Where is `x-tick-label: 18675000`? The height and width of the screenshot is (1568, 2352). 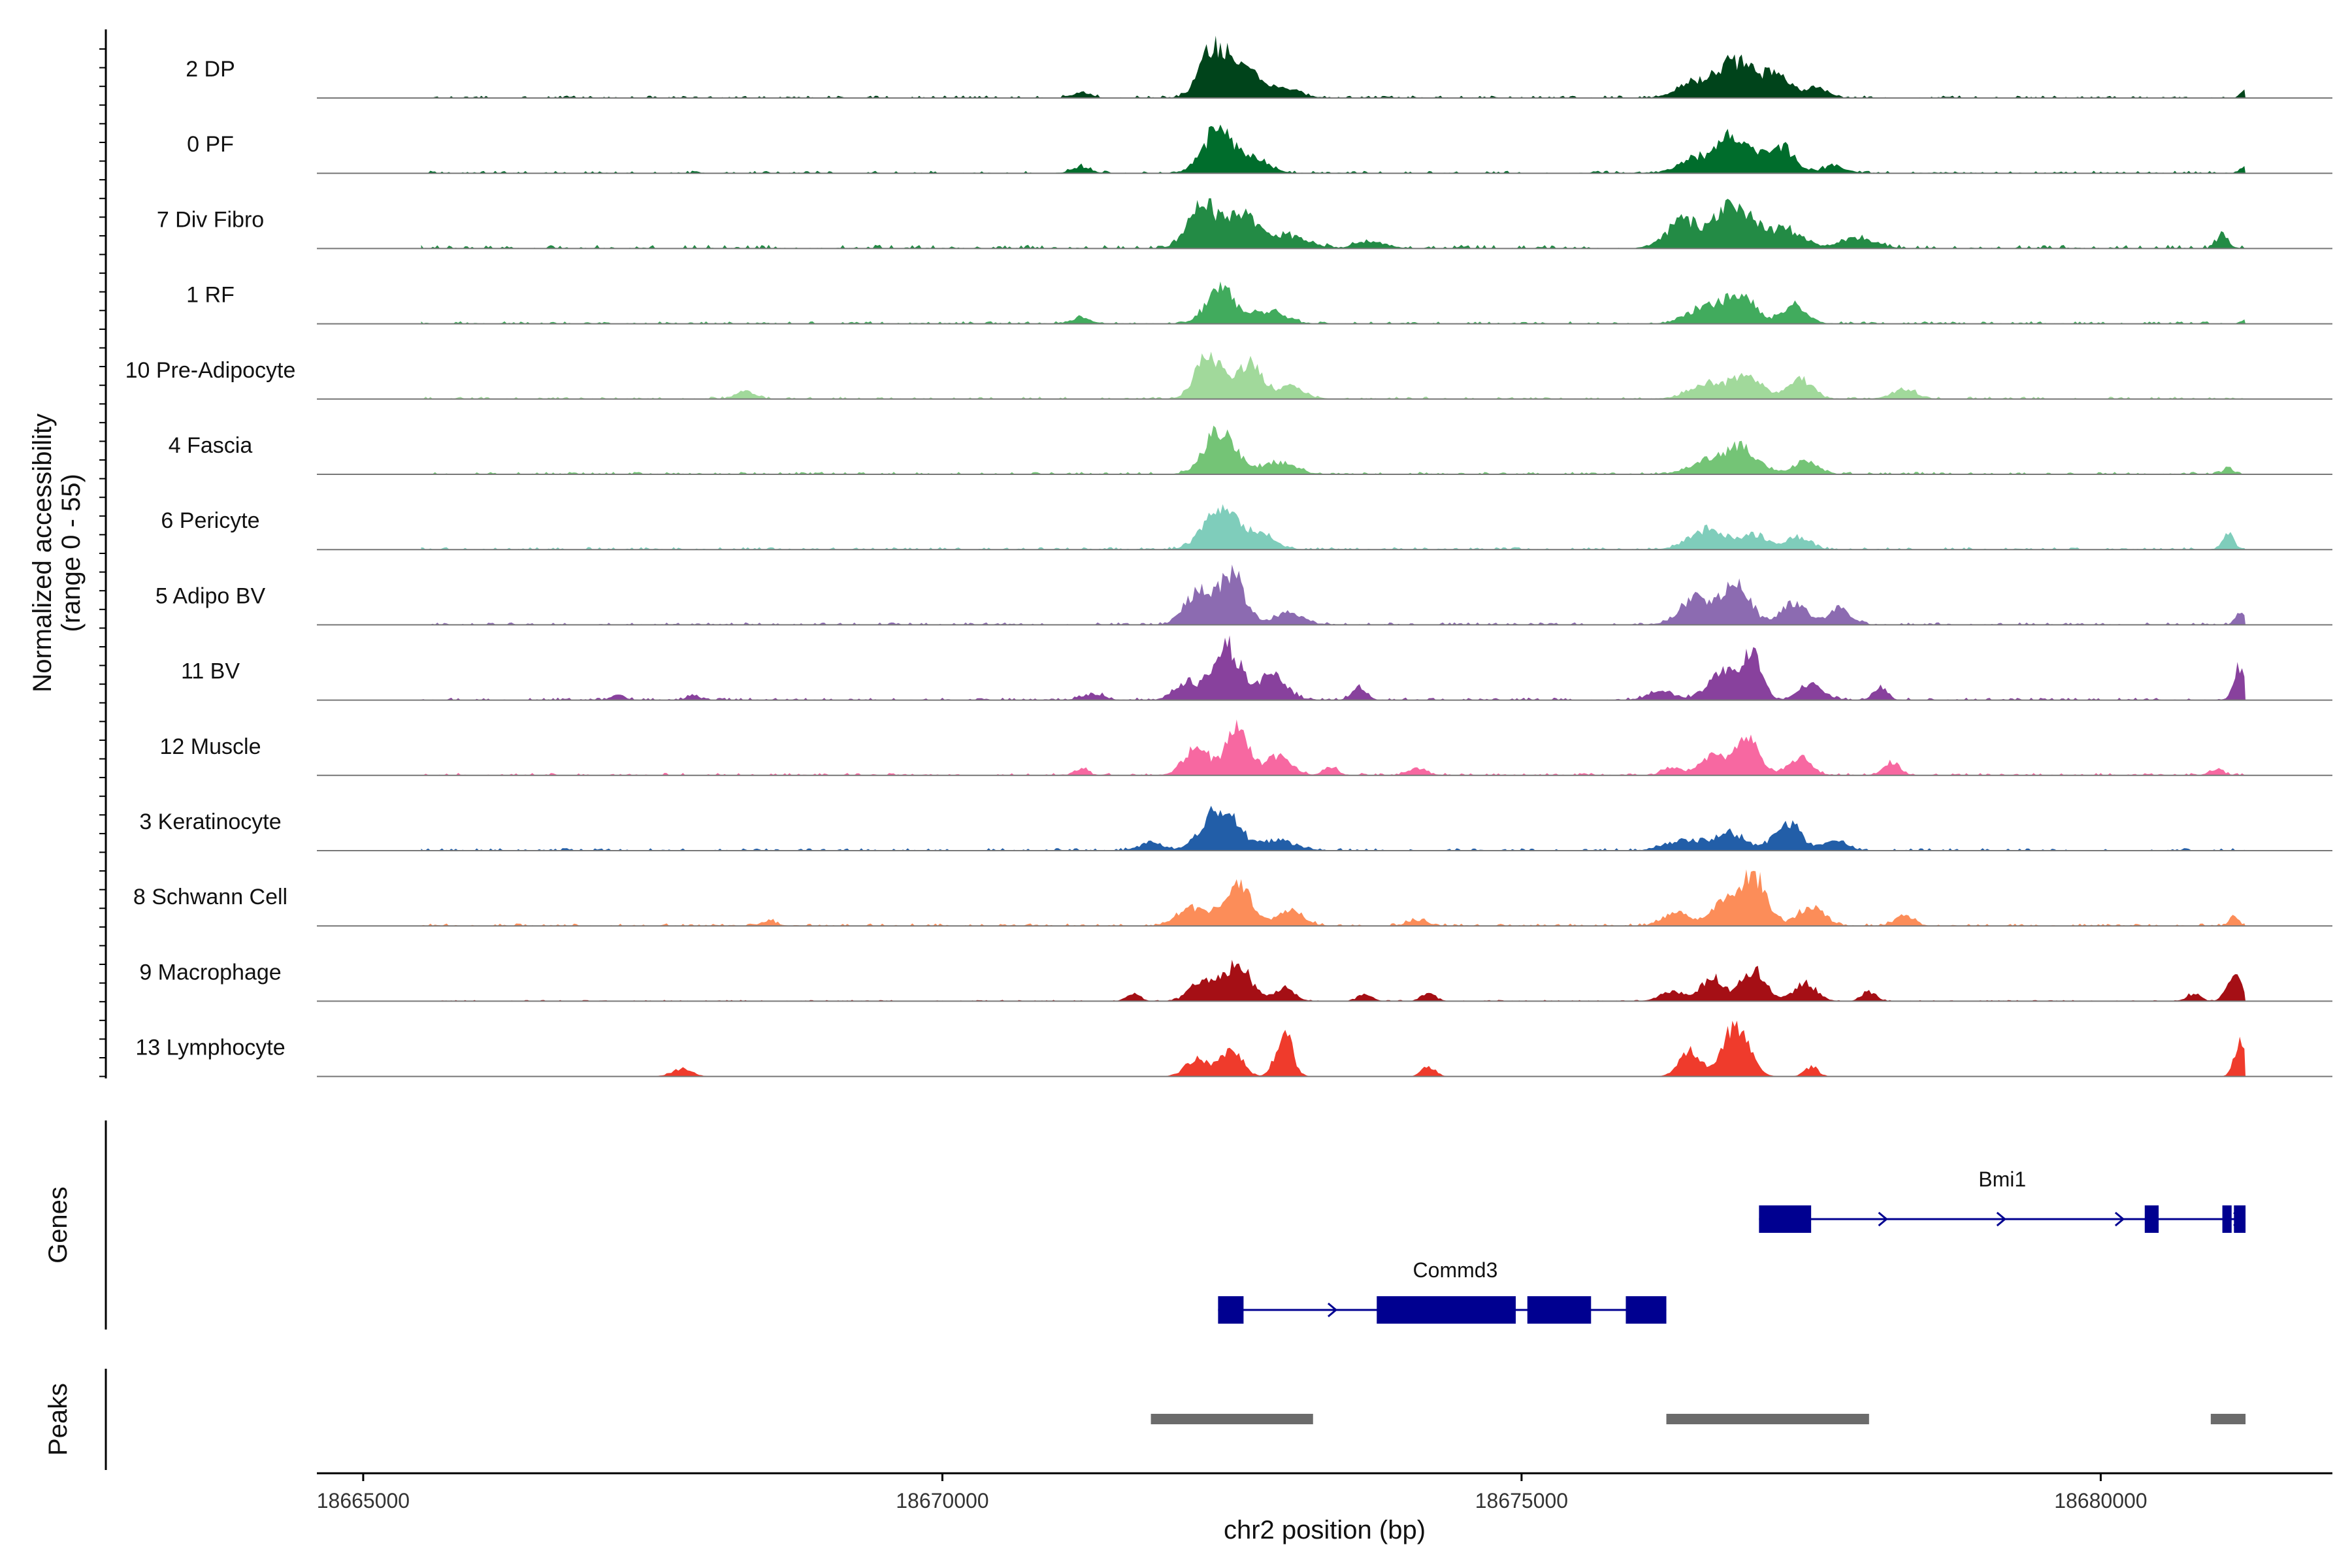 x-tick-label: 18675000 is located at coordinates (1521, 1500).